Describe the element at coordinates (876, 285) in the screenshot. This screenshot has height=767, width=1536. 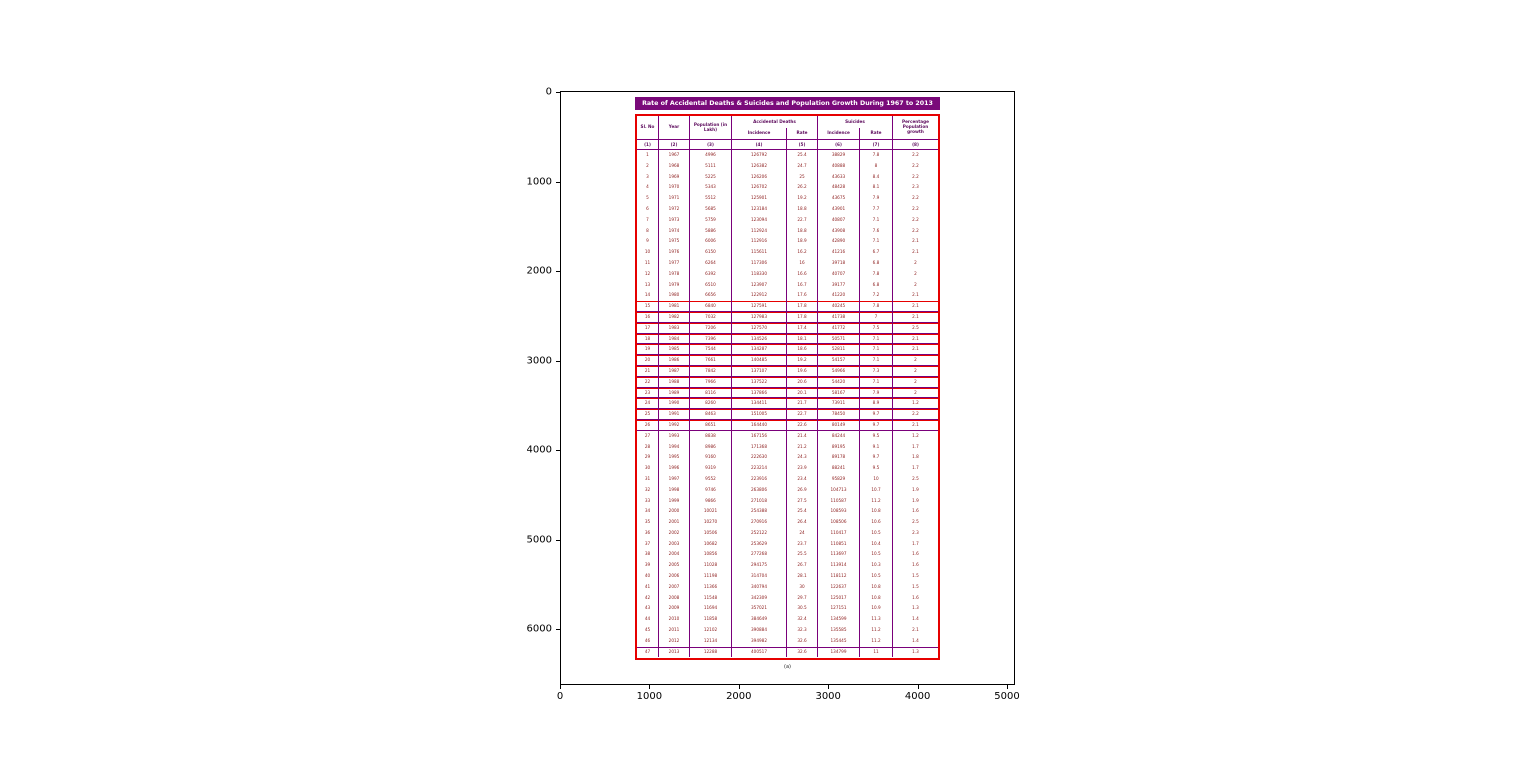
I see `table-cell: 6.8` at that location.